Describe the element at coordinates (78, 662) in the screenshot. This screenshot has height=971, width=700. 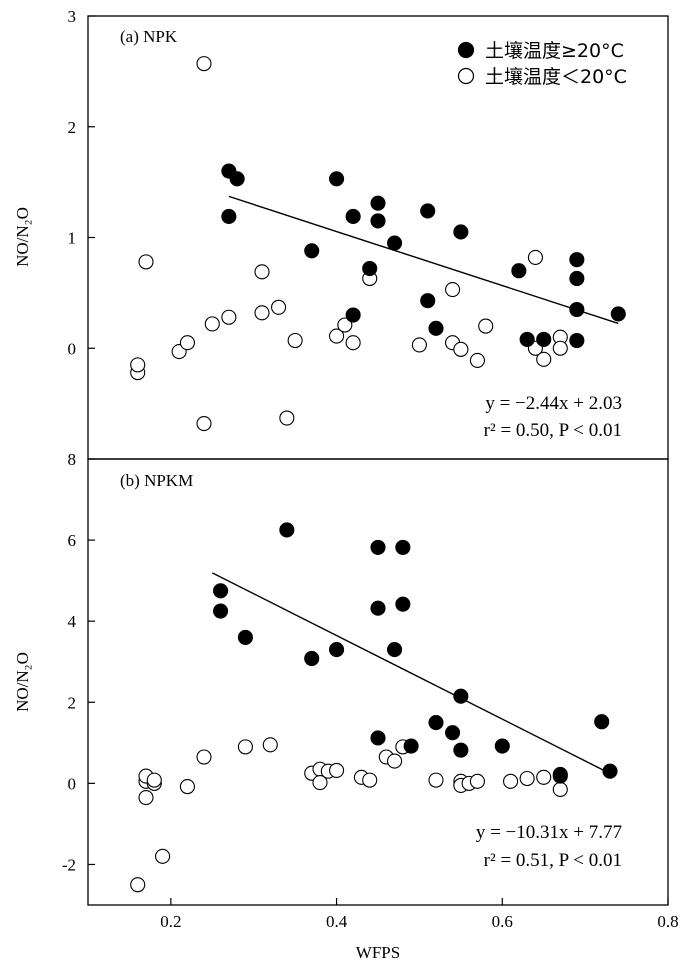
I see `panel-b-y-axis: -2 0 2 4 6 8` at that location.